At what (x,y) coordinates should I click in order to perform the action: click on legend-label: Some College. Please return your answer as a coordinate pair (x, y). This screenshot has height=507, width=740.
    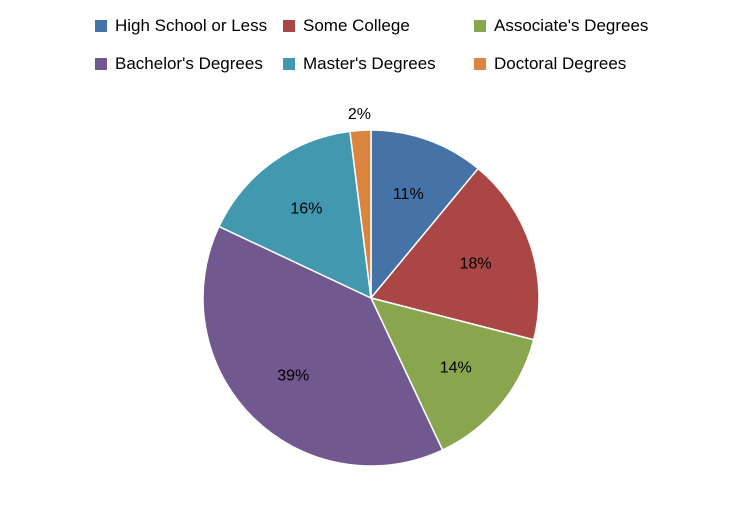
    Looking at the image, I should click on (356, 25).